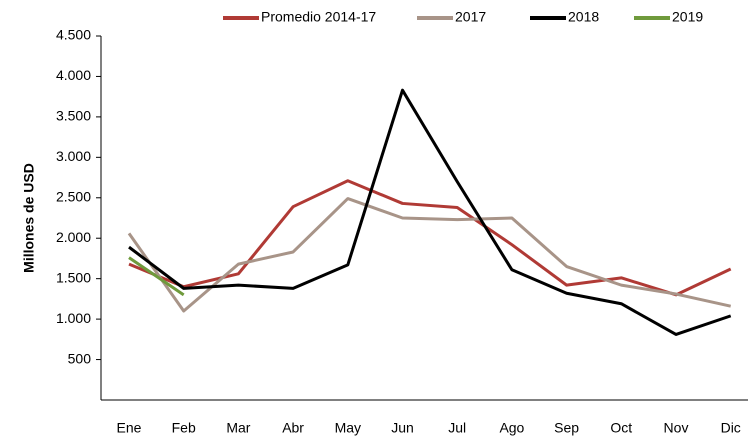 This screenshot has height=438, width=753. I want to click on legend-label: 2018, so click(583, 17).